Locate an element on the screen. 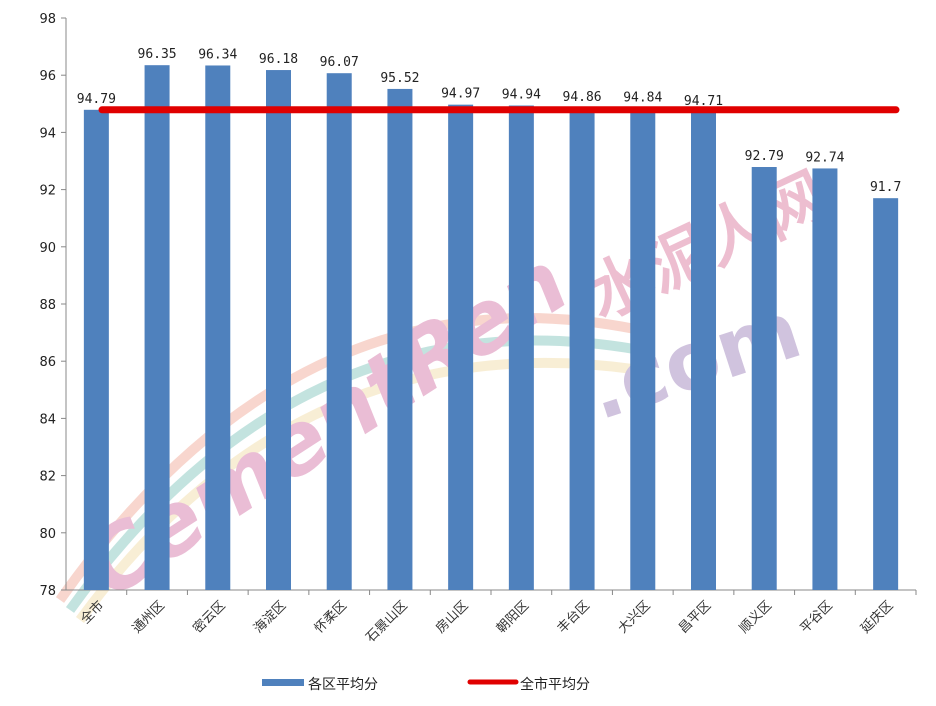 This screenshot has height=706, width=936. legend: 各区平均分 全市平均分 is located at coordinates (426, 684).